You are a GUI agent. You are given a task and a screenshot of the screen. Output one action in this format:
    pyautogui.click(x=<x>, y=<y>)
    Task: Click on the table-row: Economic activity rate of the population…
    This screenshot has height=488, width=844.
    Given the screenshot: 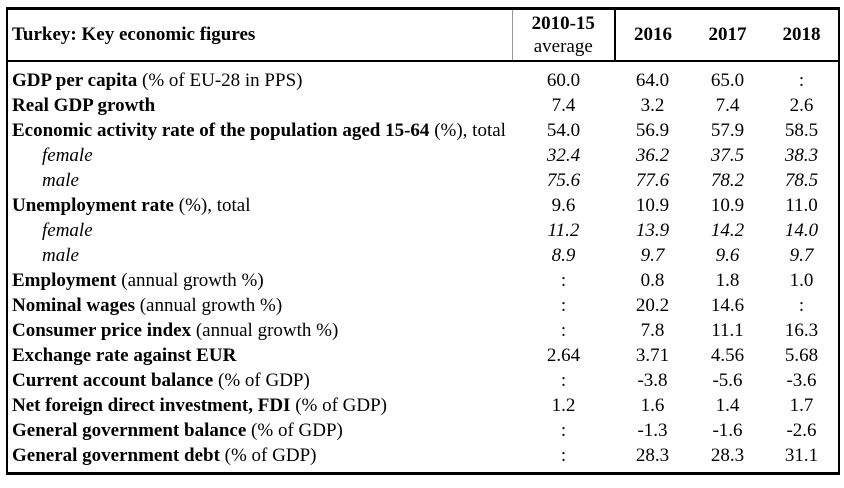 What is the action you would take?
    pyautogui.click(x=423, y=130)
    